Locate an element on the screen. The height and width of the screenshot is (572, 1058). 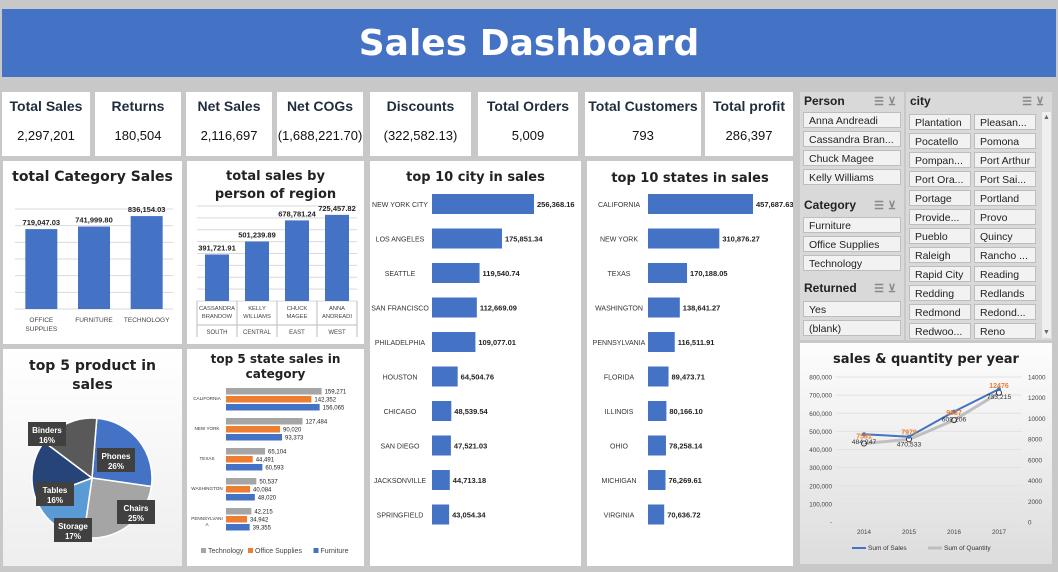
slice-pct: 17% is located at coordinates (73, 536).